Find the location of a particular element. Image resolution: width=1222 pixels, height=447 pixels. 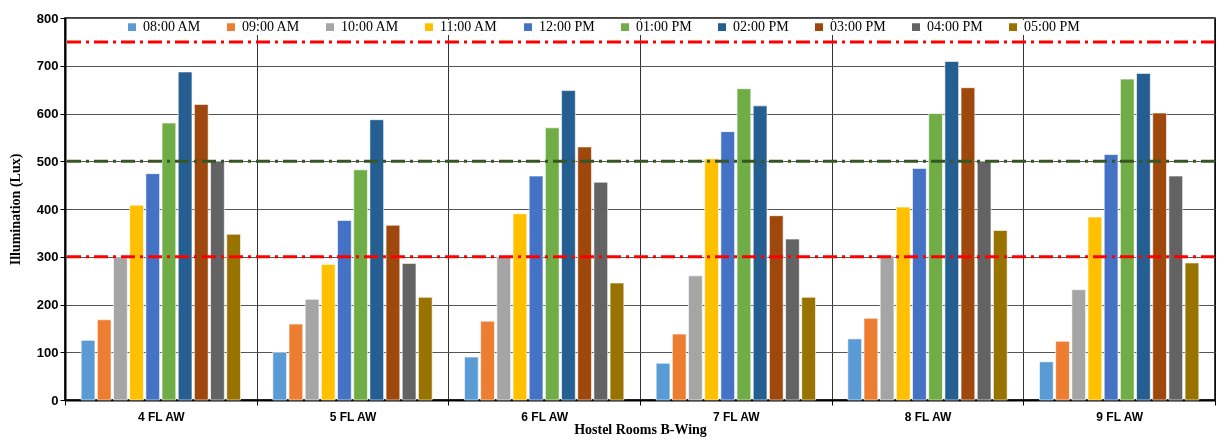

legend-label: 11:00 AM is located at coordinates (469, 27).